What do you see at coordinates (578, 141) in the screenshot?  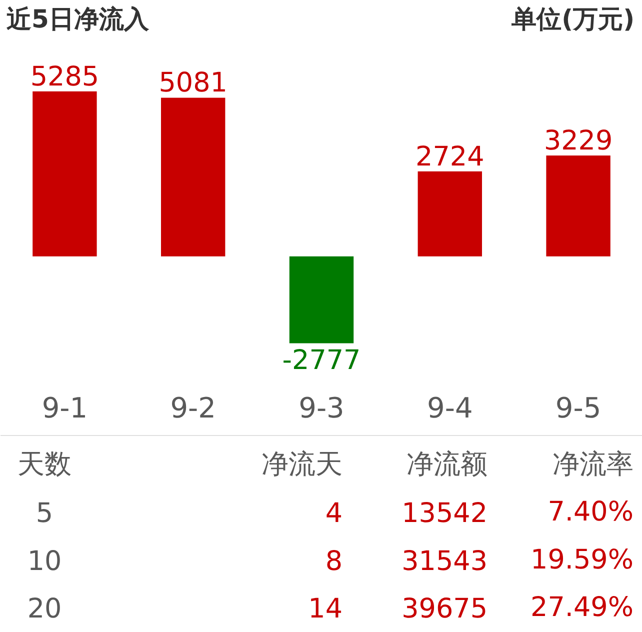 I see `data-label: 3229` at bounding box center [578, 141].